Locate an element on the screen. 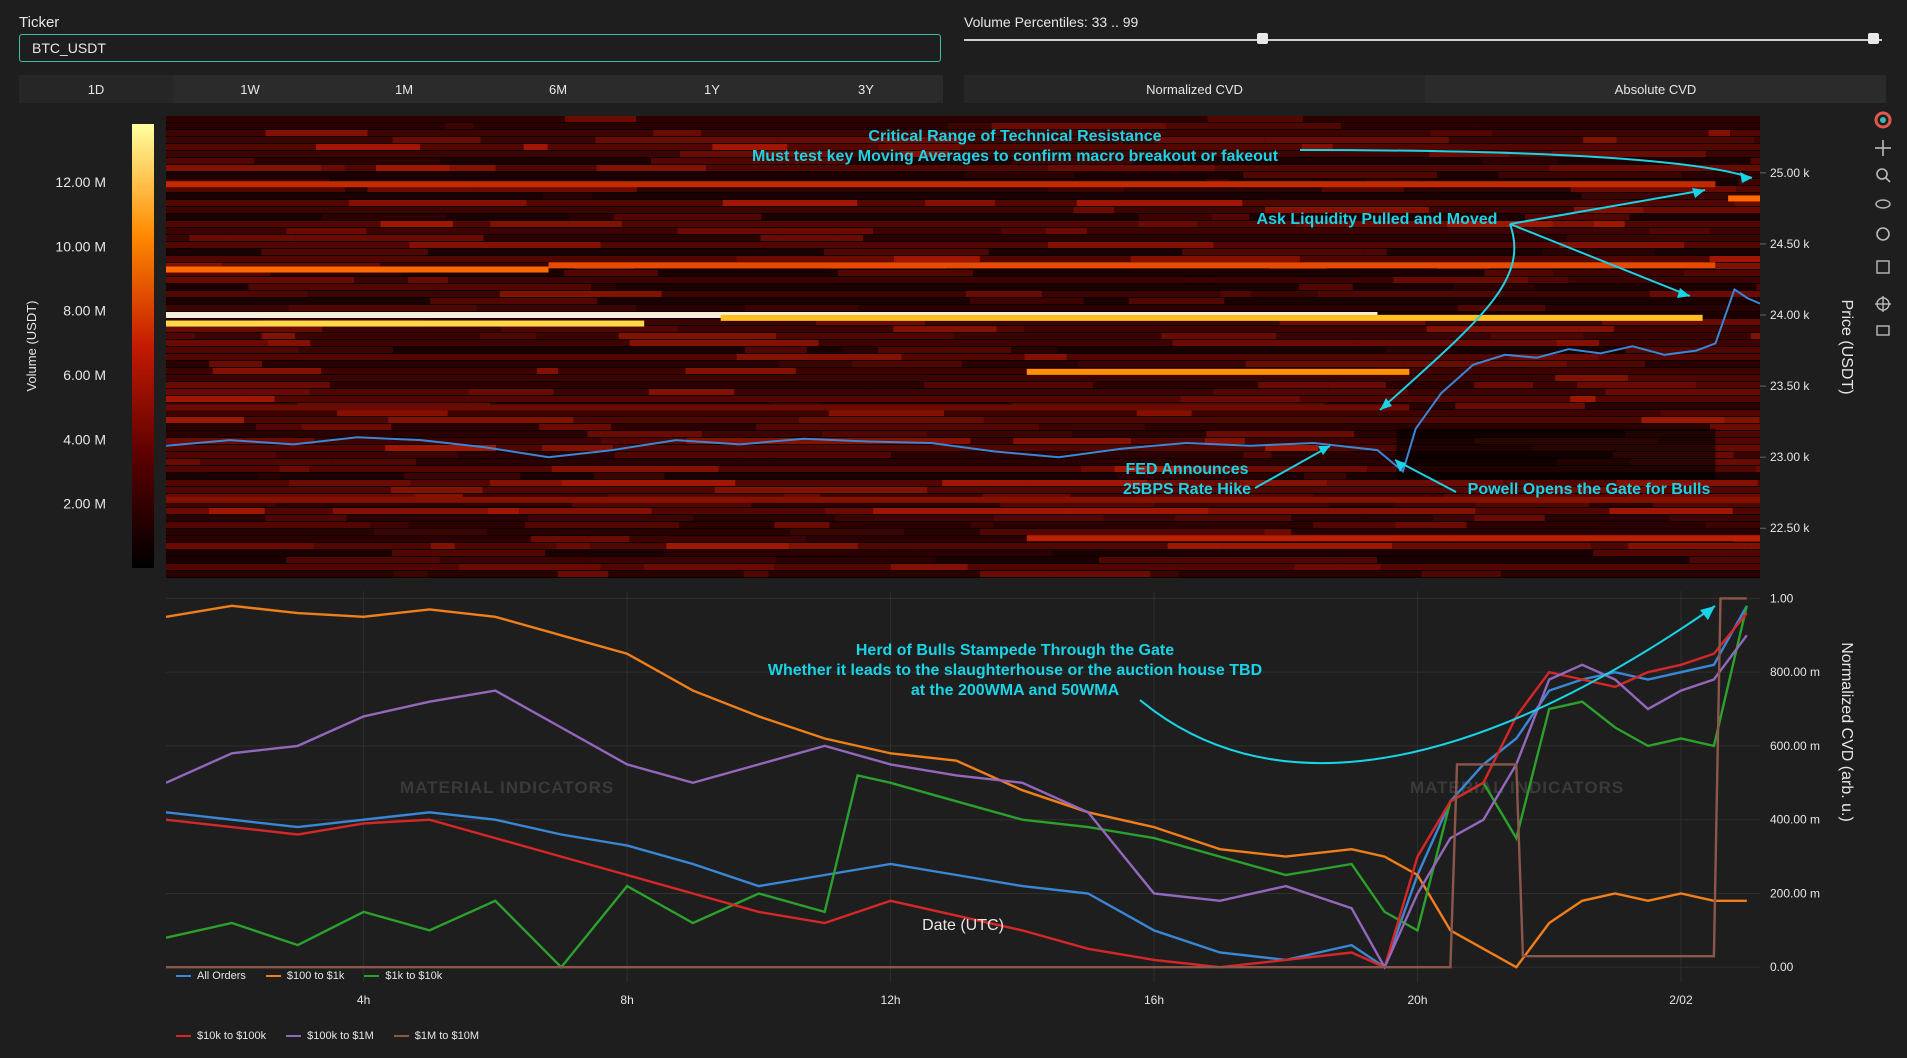 Image resolution: width=1907 pixels, height=1058 pixels. reset-icon is located at coordinates (1883, 234).